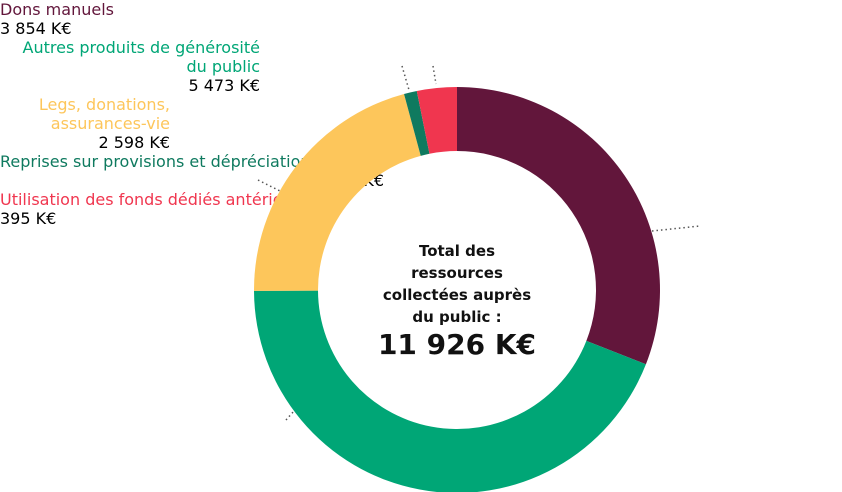 Image resolution: width=842 pixels, height=492 pixels. What do you see at coordinates (224, 85) in the screenshot?
I see `value-label: 5 473 K€` at bounding box center [224, 85].